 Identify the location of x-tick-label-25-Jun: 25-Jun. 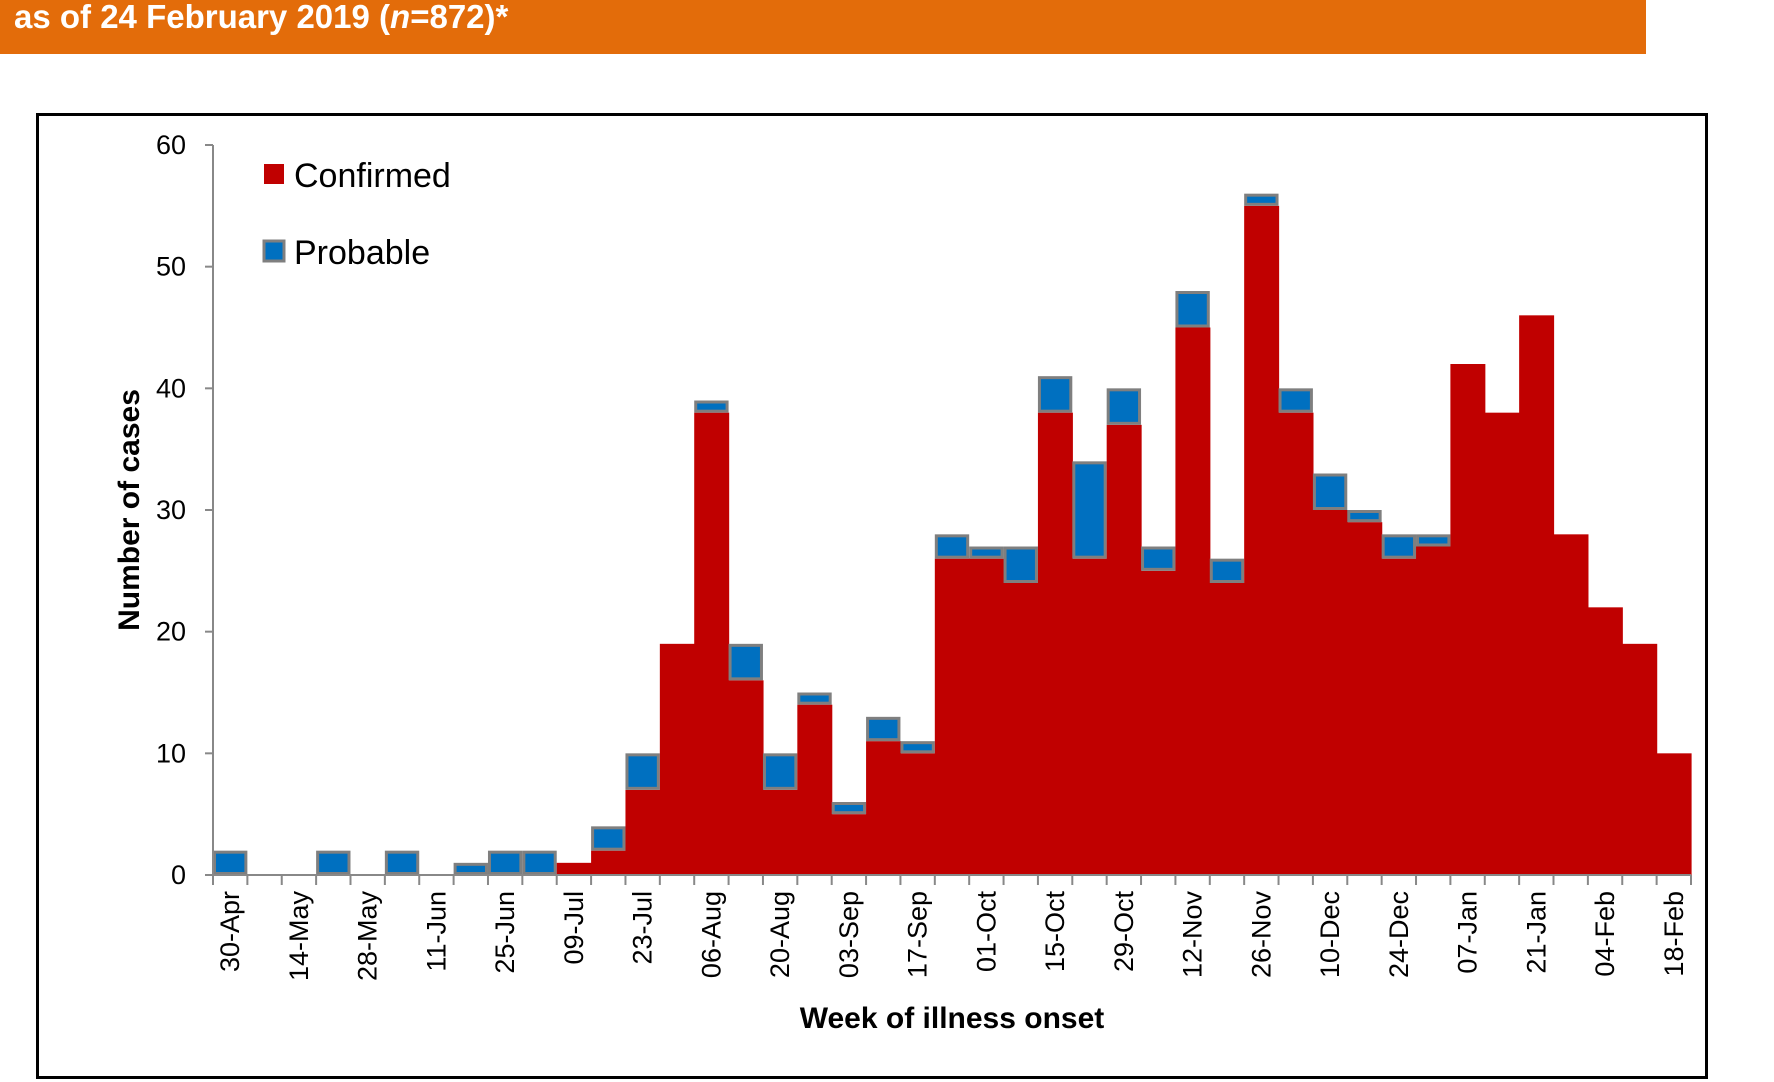
(505, 932).